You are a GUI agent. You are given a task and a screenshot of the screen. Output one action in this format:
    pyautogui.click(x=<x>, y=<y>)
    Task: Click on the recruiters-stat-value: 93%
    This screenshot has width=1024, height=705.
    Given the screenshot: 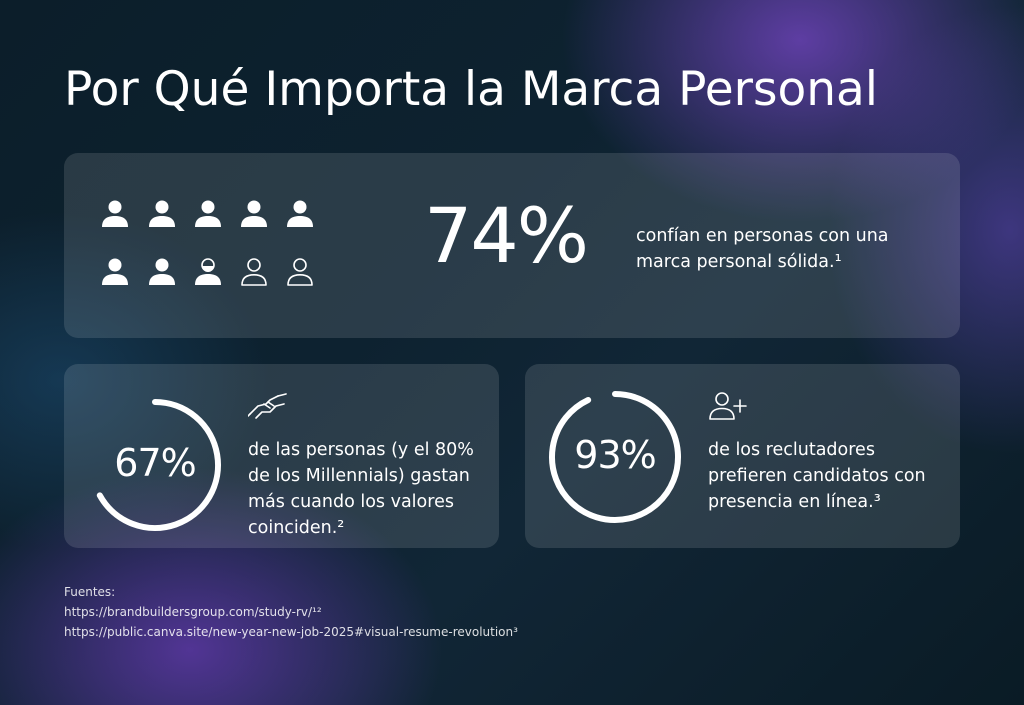 What is the action you would take?
    pyautogui.click(x=615, y=455)
    